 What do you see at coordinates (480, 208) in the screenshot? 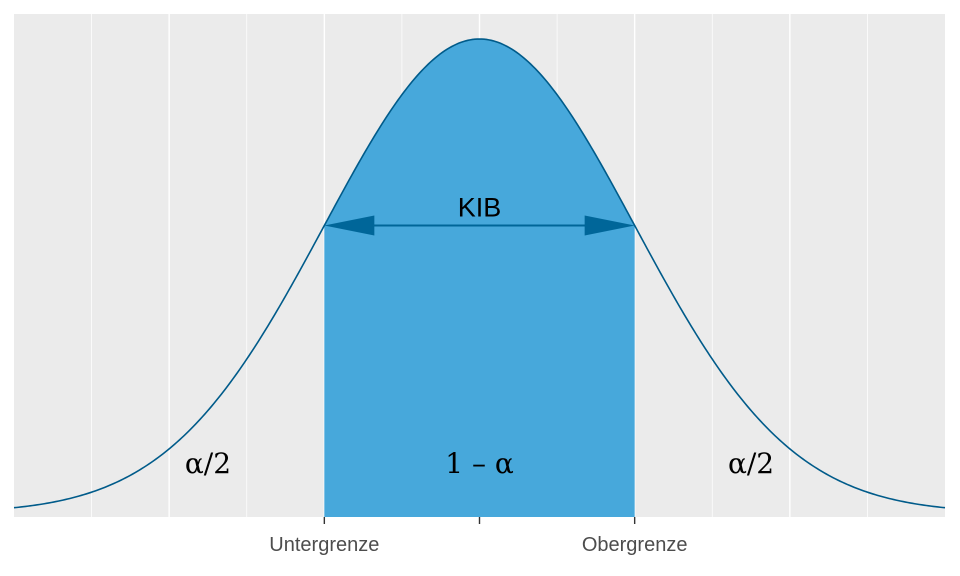
I see `interval-width-label: KIB` at bounding box center [480, 208].